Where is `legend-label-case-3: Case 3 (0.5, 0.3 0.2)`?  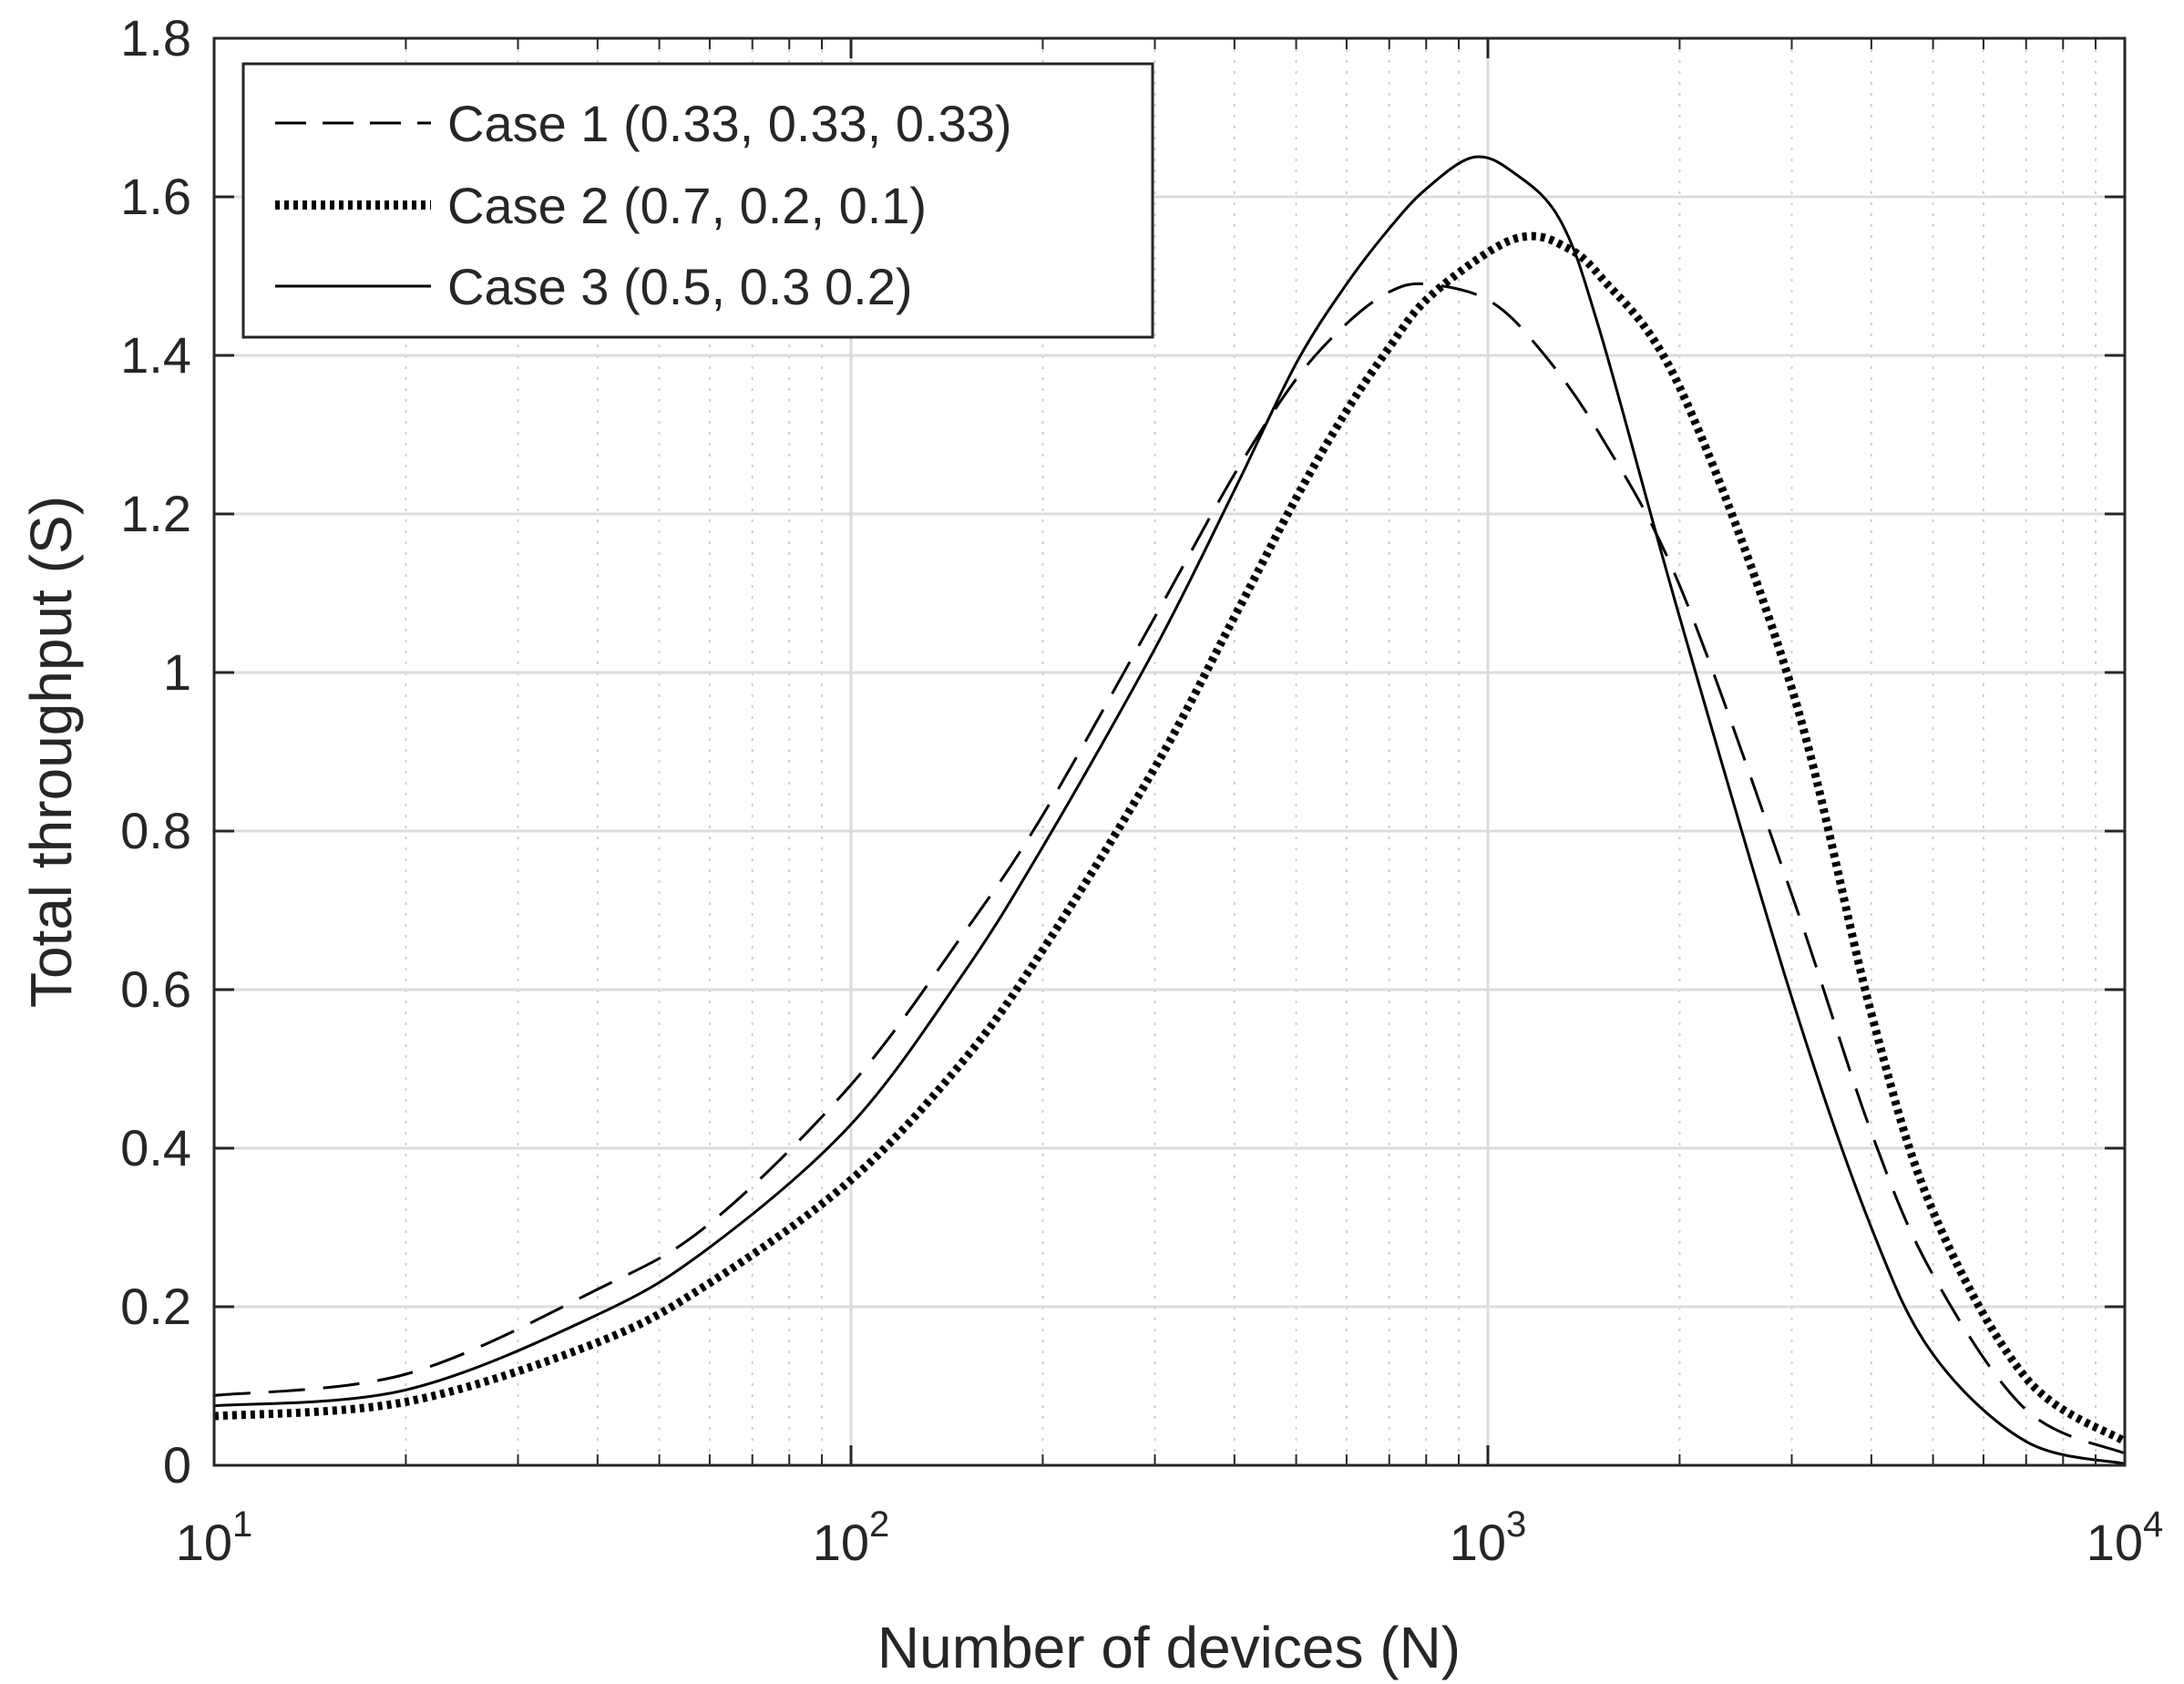 legend-label-case-3: Case 3 (0.5, 0.3 0.2) is located at coordinates (680, 286).